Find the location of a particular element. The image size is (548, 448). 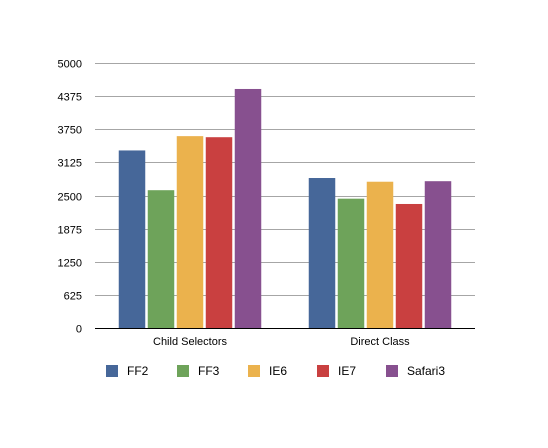

legend: FF2 FF3 IE6 IE7 Safari3 is located at coordinates (275, 371).